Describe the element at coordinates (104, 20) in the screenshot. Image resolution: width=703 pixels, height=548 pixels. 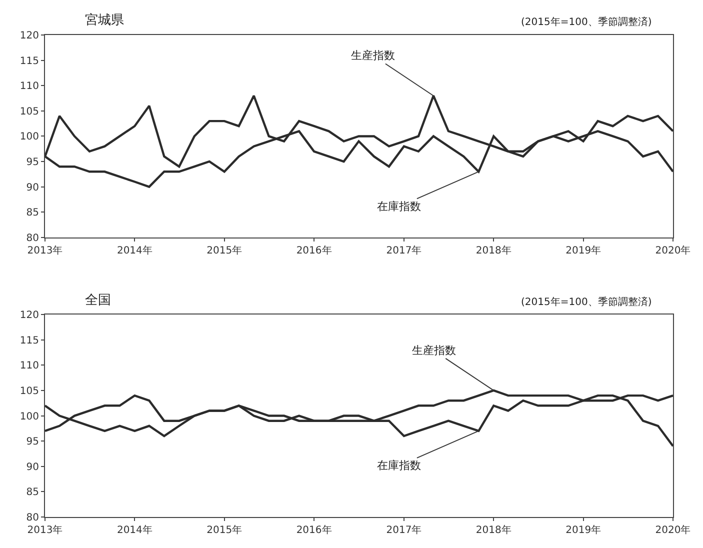
I see `chart-title: 宮城県` at that location.